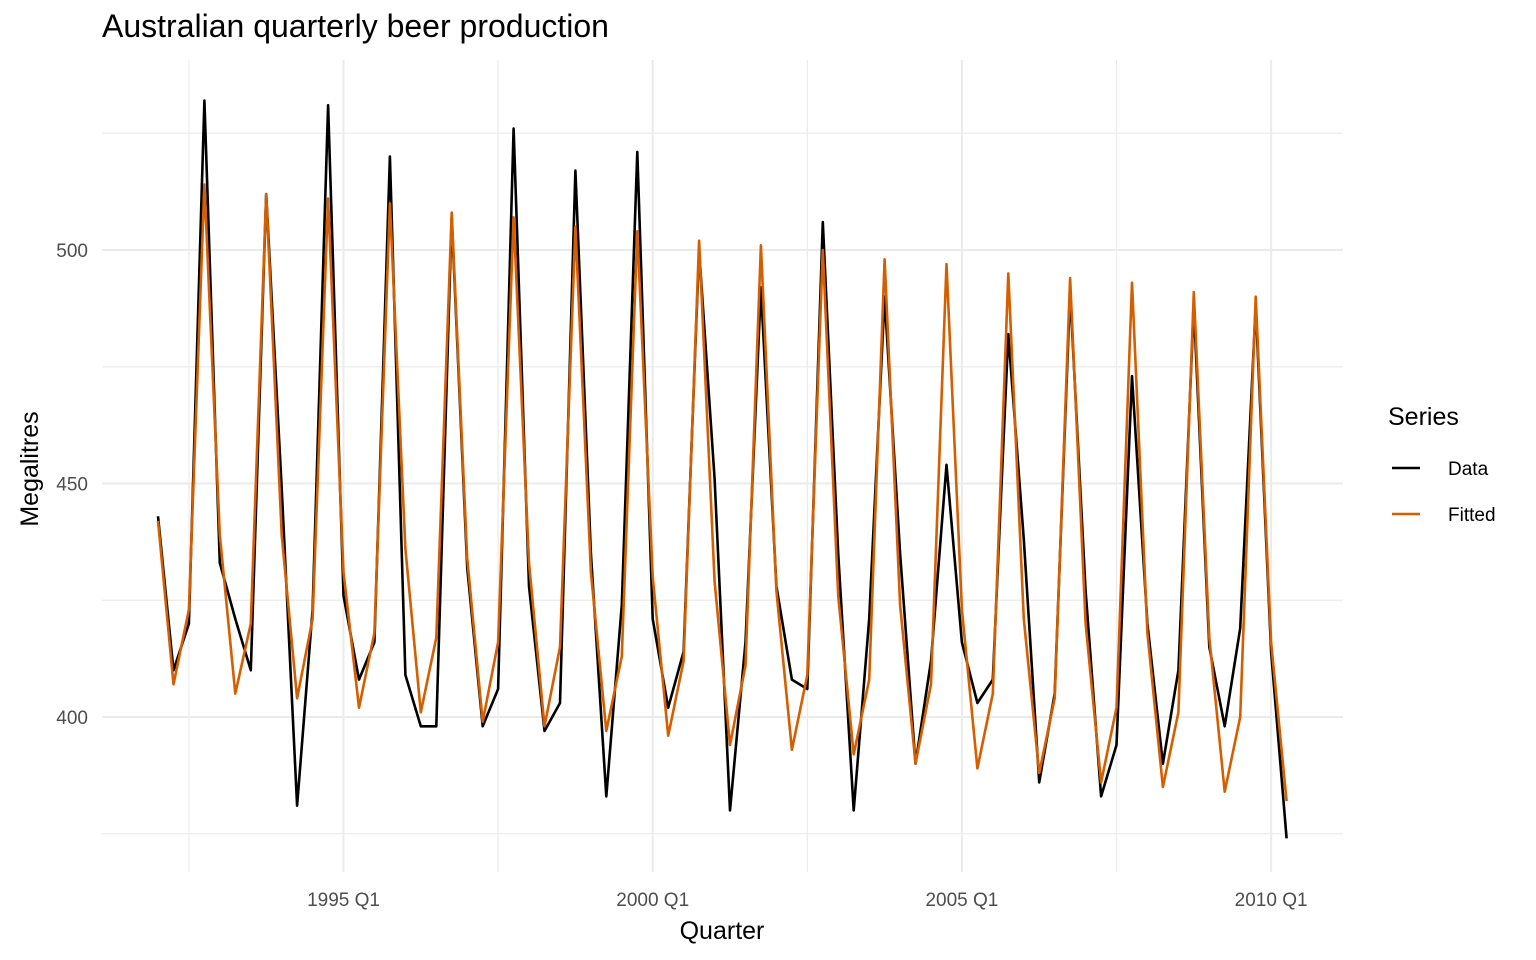 Image resolution: width=1536 pixels, height=960 pixels. What do you see at coordinates (722, 931) in the screenshot?
I see `x-axis-title: Quarter` at bounding box center [722, 931].